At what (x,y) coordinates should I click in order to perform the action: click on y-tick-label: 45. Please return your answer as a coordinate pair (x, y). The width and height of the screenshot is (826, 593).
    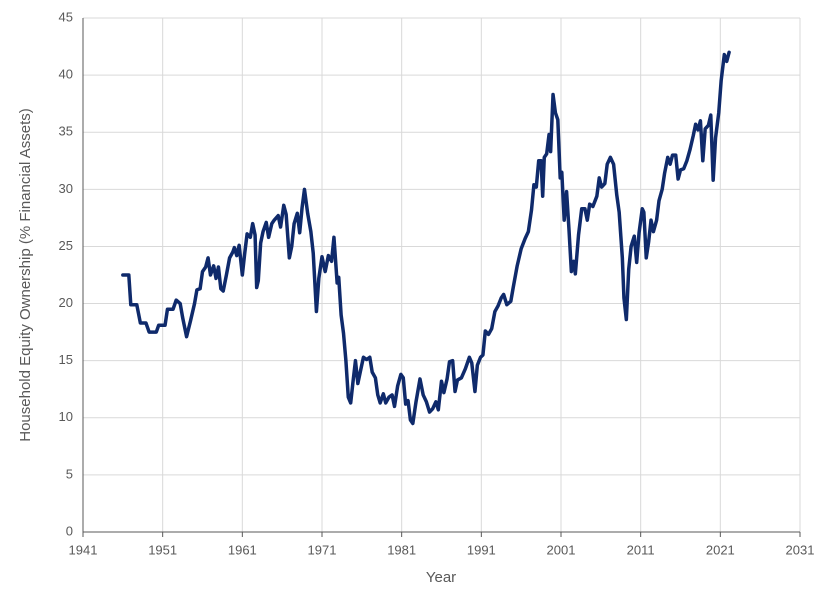
    Looking at the image, I should click on (66, 16).